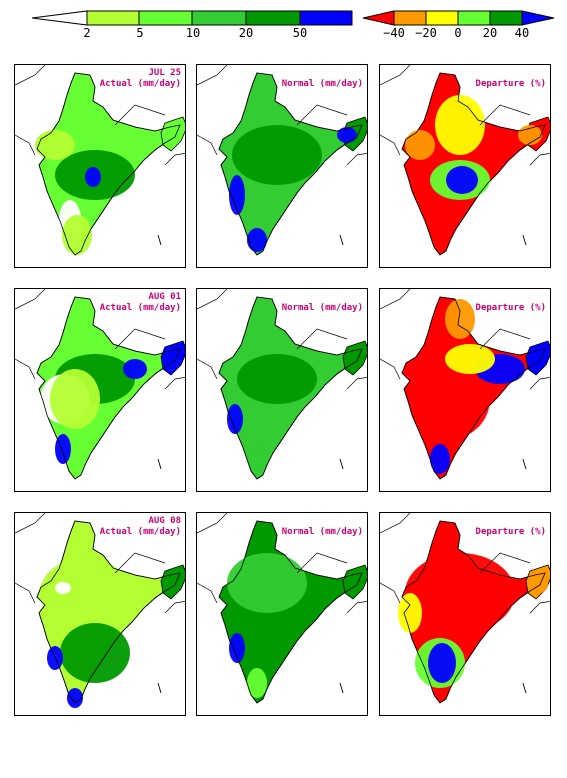 The height and width of the screenshot is (778, 567). I want to click on left-tick: 2, so click(87, 33).